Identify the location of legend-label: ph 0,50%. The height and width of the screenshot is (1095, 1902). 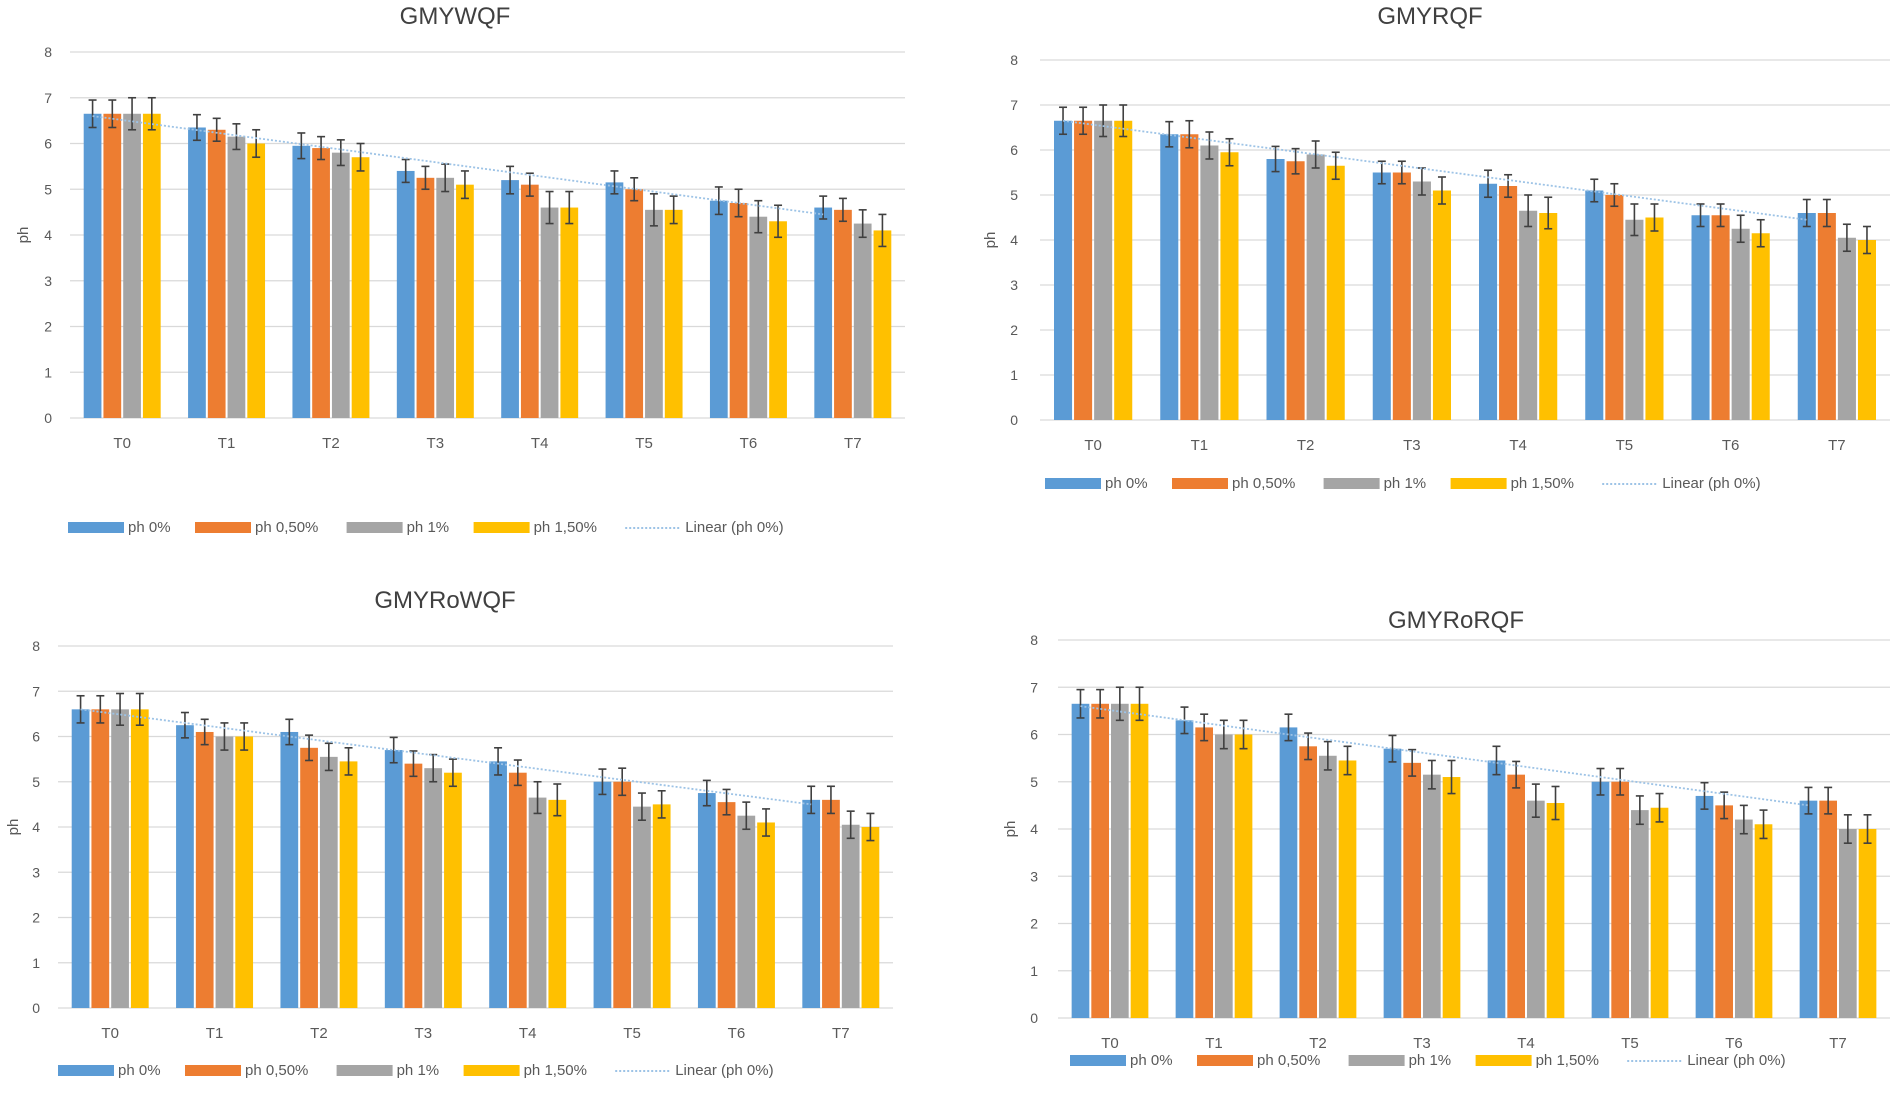
(276, 1070).